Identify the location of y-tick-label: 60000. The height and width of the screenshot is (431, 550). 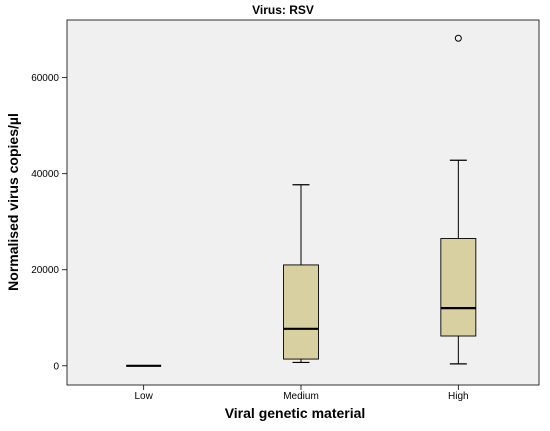
(45, 78).